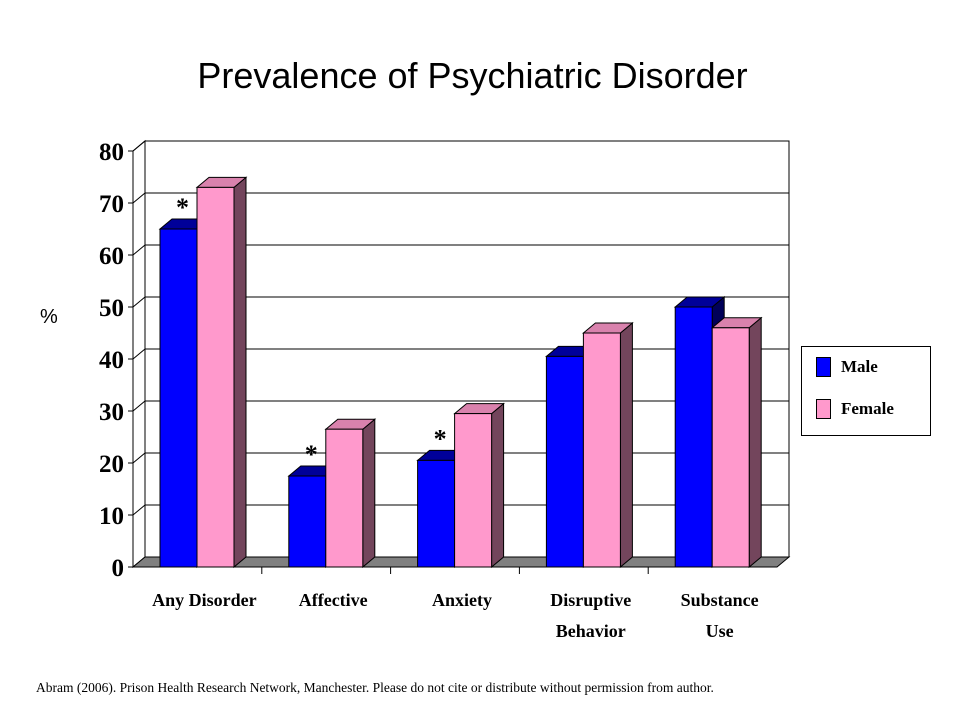 The height and width of the screenshot is (720, 960). I want to click on y-tick-label: 0, so click(118, 568).